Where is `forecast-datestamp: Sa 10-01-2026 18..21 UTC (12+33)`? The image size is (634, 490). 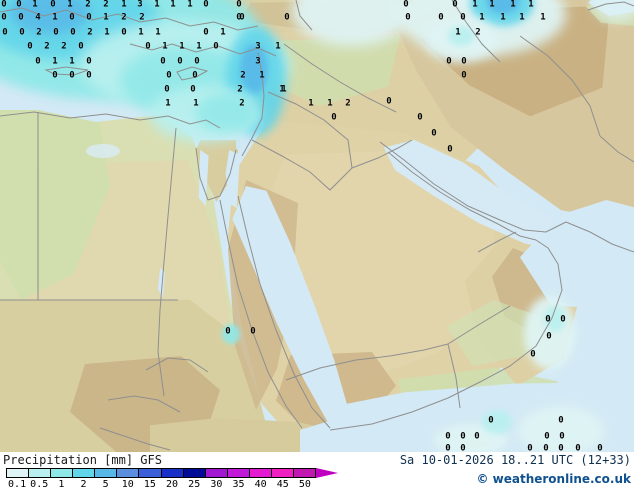 forecast-datestamp: Sa 10-01-2026 18..21 UTC (12+33) is located at coordinates (515, 460).